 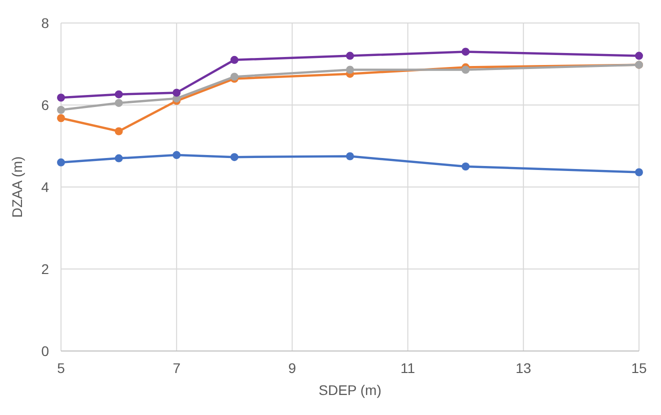 I want to click on y-tick-label: 8, so click(x=45, y=22).